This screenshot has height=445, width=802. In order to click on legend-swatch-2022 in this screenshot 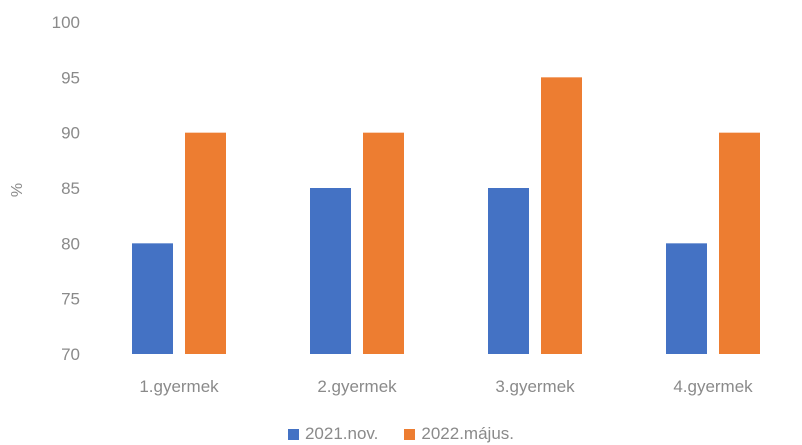, I will do `click(410, 434)`.